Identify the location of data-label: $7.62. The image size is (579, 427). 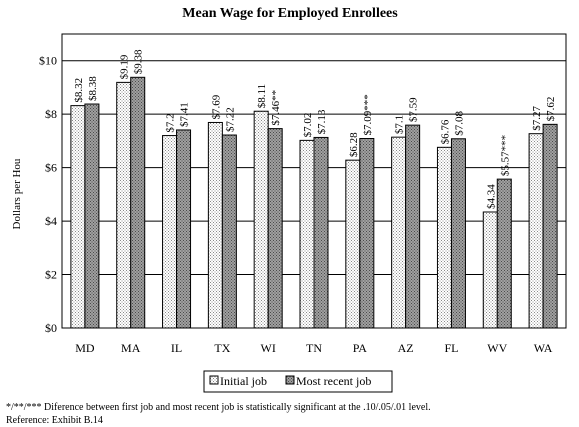
(551, 109).